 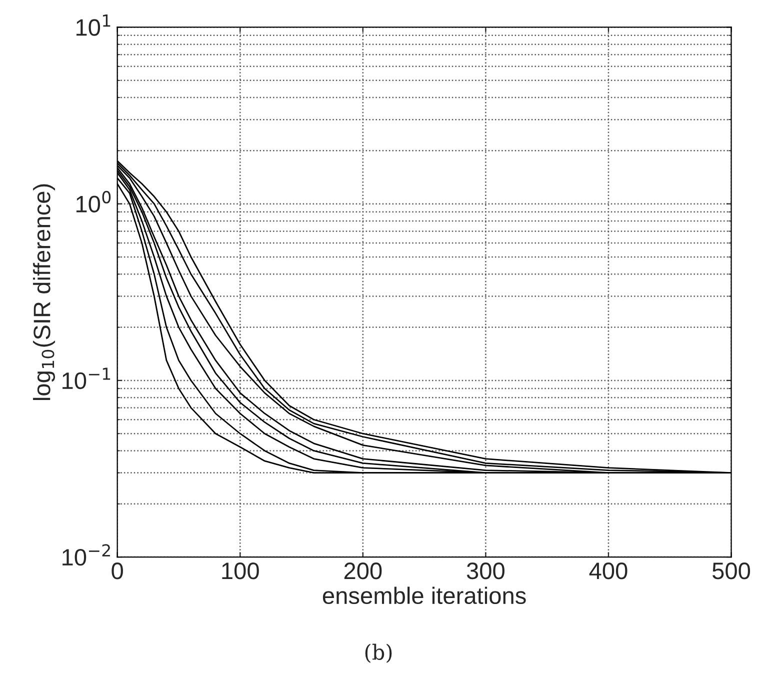 I want to click on x-tick-label: 400, so click(x=608, y=571).